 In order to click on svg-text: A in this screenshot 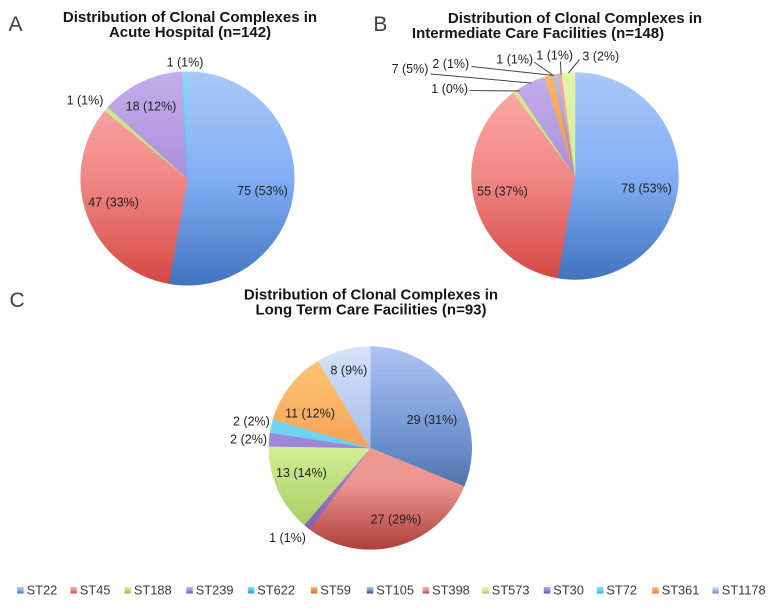, I will do `click(16, 24)`.